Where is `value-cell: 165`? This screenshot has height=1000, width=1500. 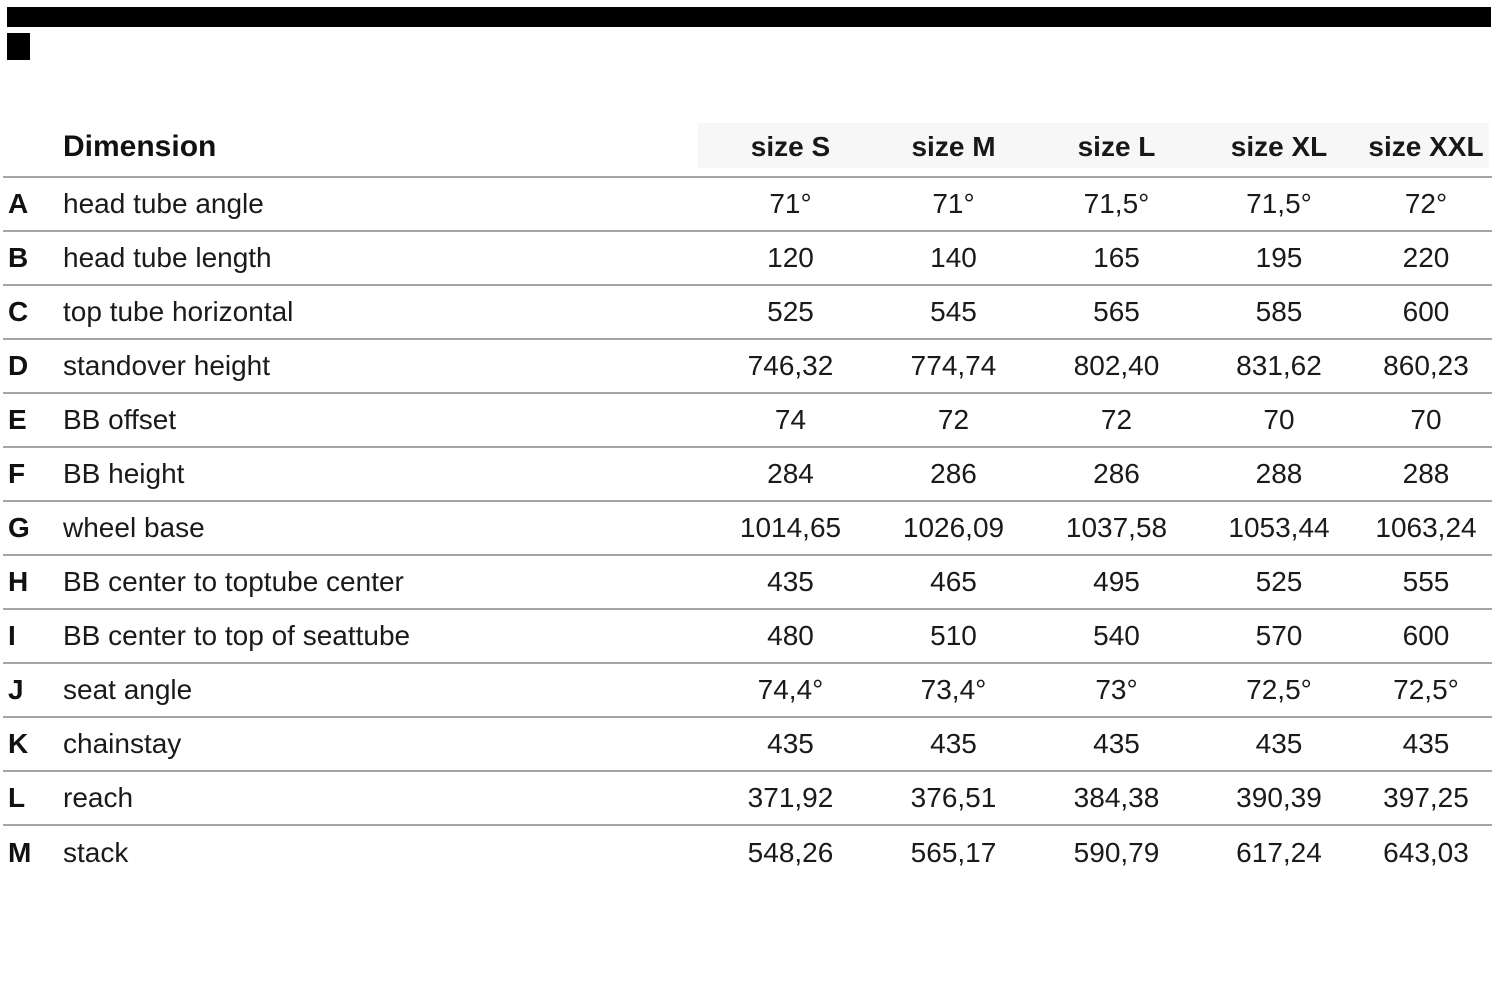
value-cell: 165 is located at coordinates (1116, 257).